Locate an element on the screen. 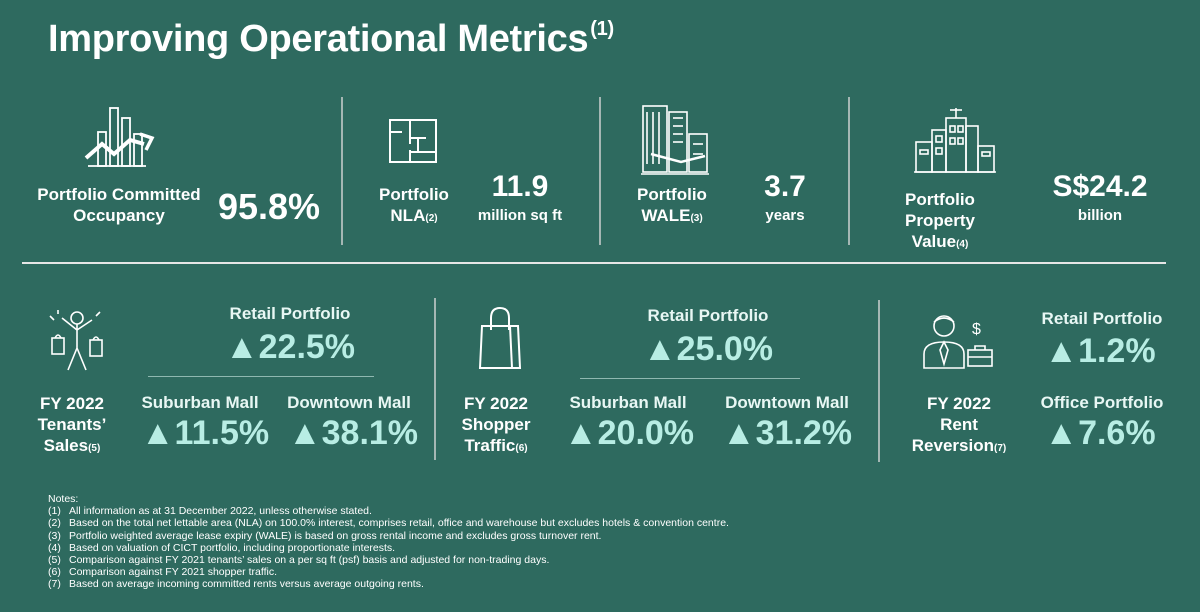 The image size is (1200, 612). floor-plan-icon is located at coordinates (413, 143).